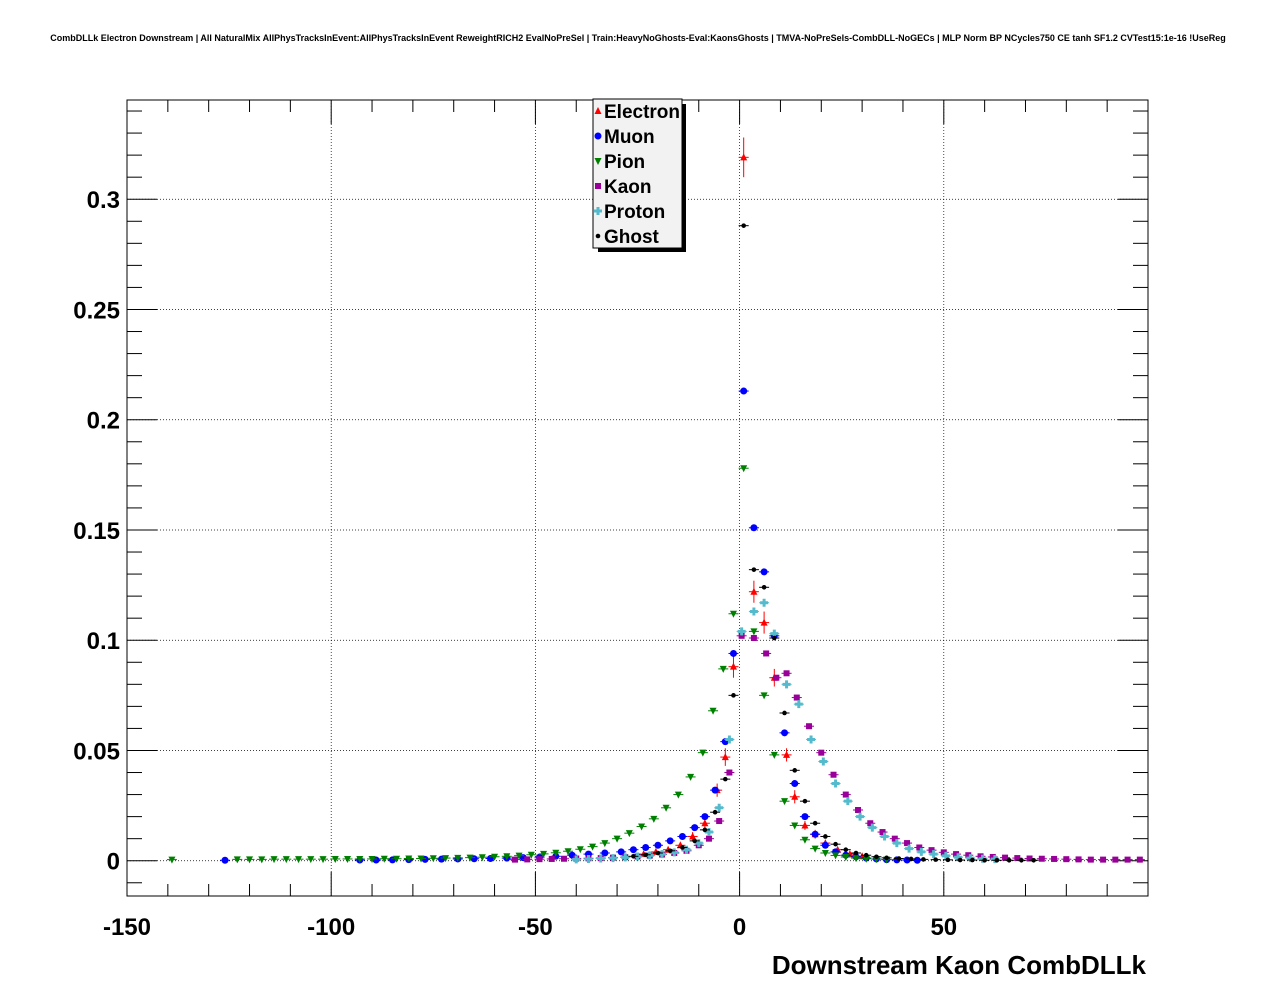 The image size is (1276, 996). Describe the element at coordinates (943, 927) in the screenshot. I see `x-tick-label: 50` at that location.